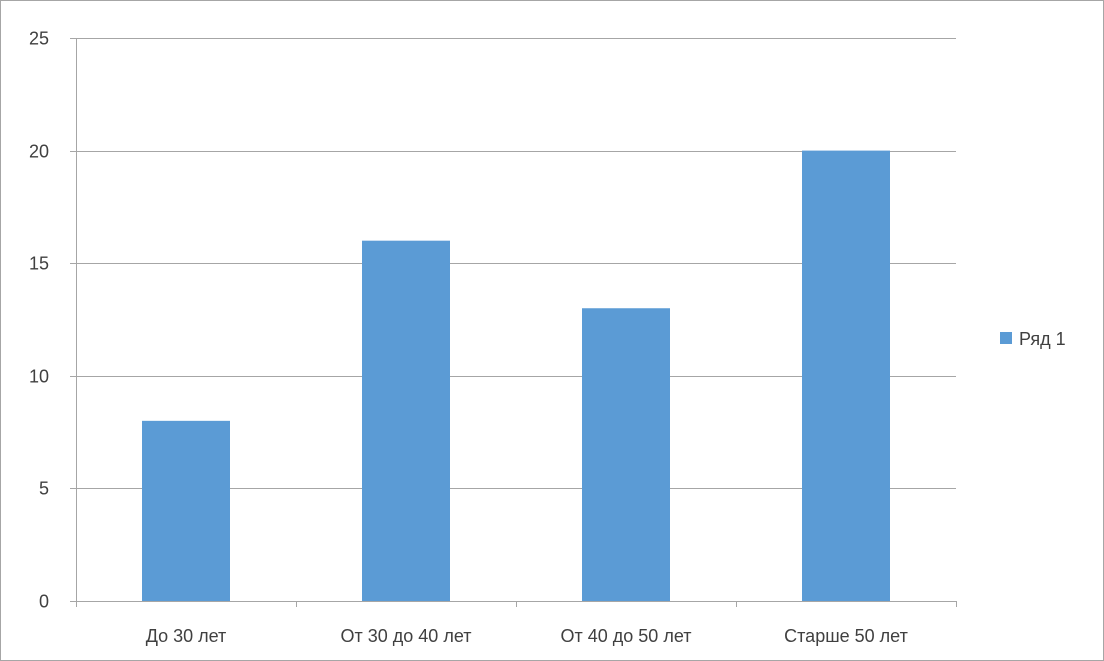  I want to click on y-tick-label: 25, so click(39, 39).